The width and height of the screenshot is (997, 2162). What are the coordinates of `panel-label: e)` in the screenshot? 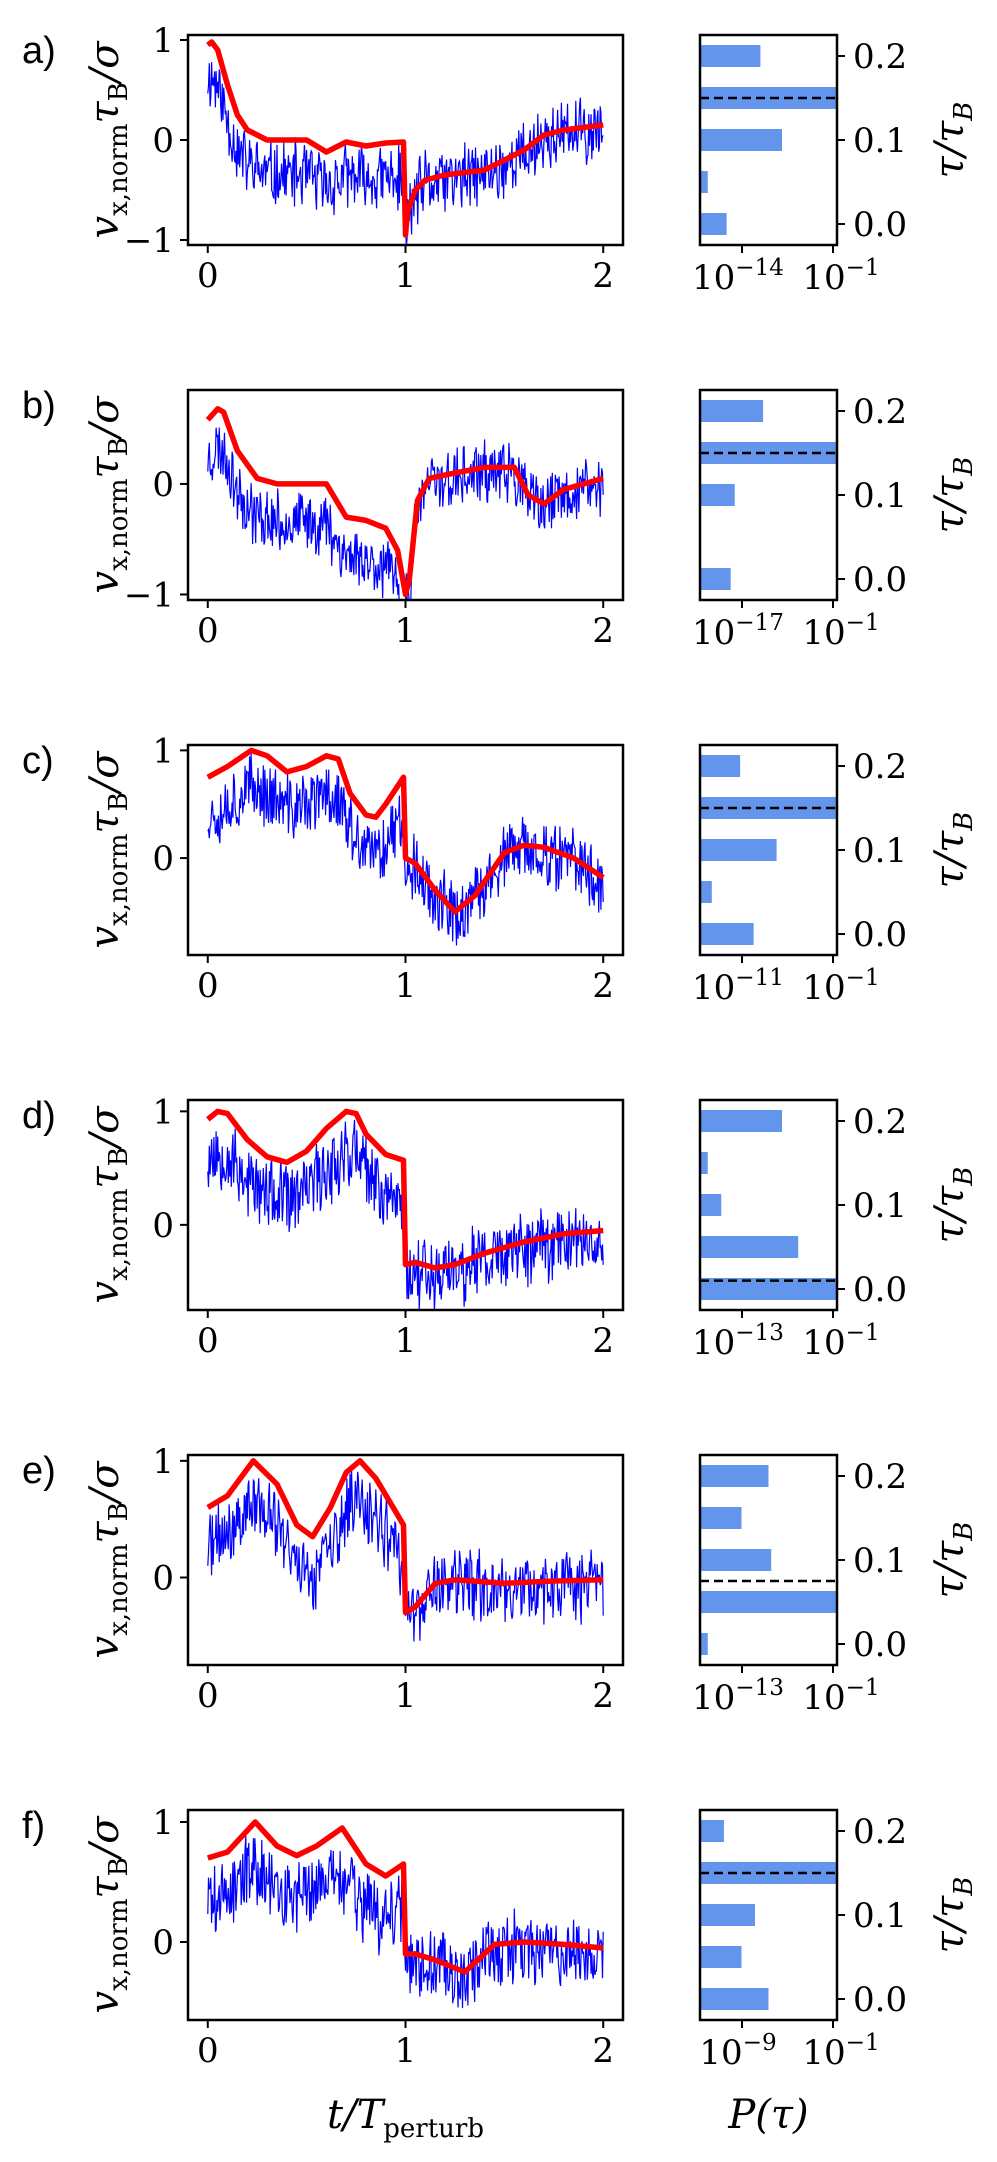 It's located at (39, 1471).